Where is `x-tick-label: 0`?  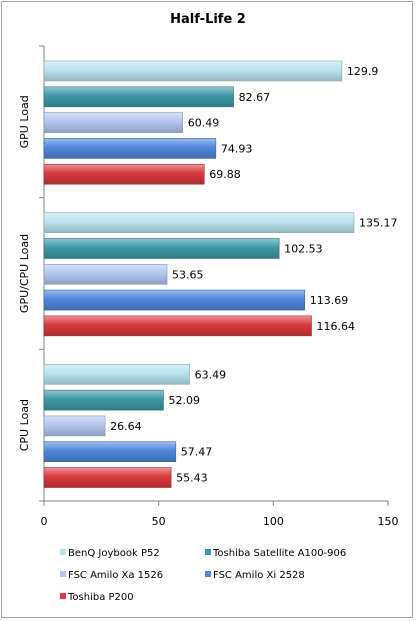 x-tick-label: 0 is located at coordinates (44, 521).